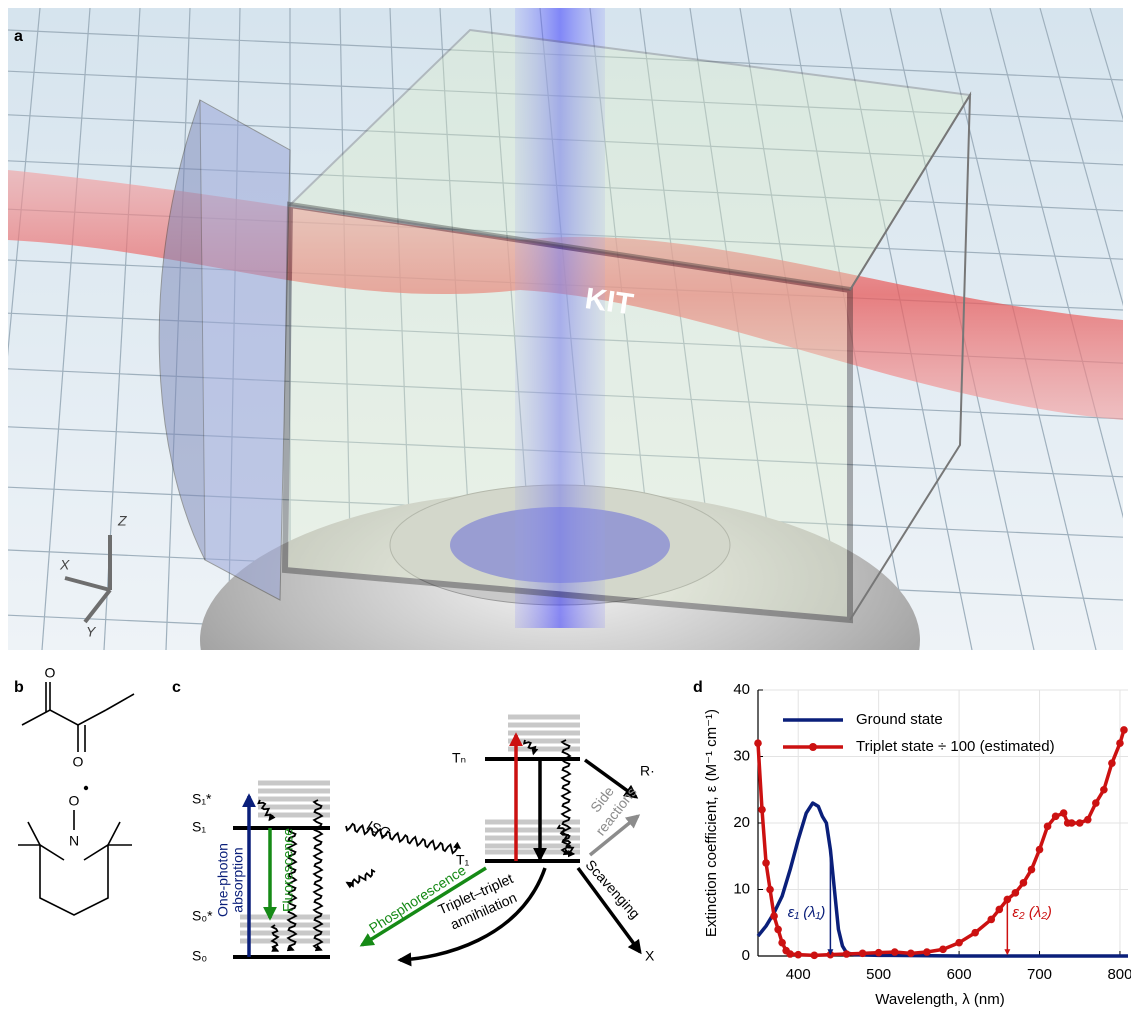  I want to click on level-label: R·, so click(647, 771).